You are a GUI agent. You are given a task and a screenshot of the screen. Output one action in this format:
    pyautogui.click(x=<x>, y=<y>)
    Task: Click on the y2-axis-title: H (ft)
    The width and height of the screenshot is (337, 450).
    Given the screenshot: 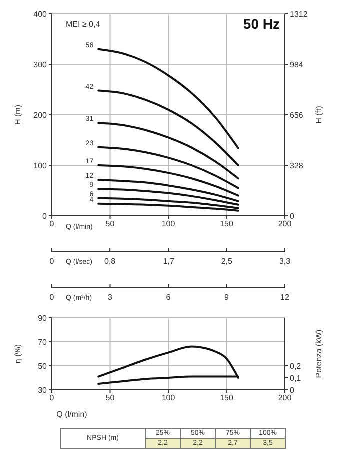 What is the action you would take?
    pyautogui.click(x=319, y=115)
    